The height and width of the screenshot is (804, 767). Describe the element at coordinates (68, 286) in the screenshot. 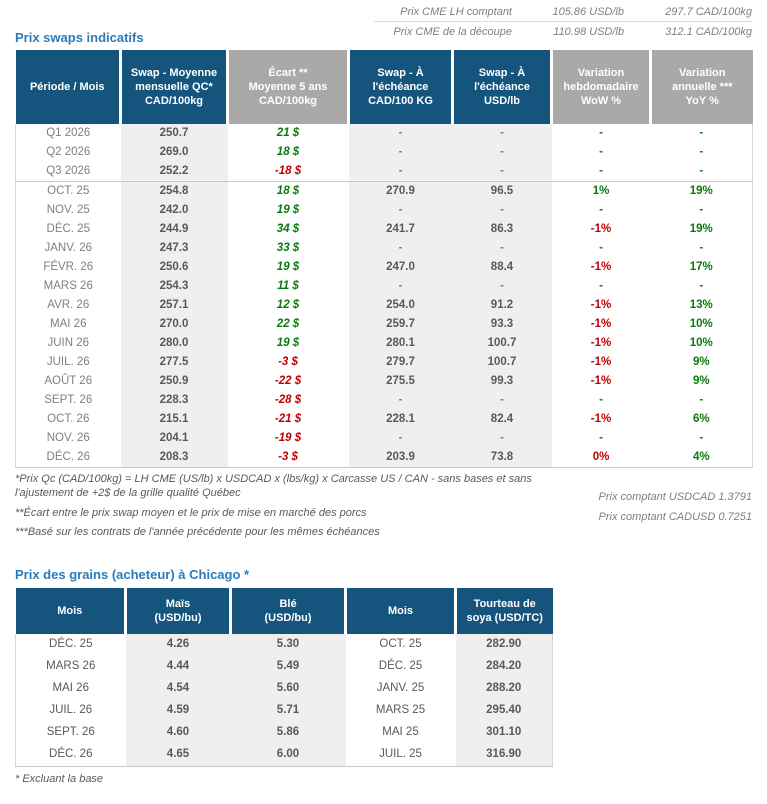

I see `cell-period: MARS 26` at that location.